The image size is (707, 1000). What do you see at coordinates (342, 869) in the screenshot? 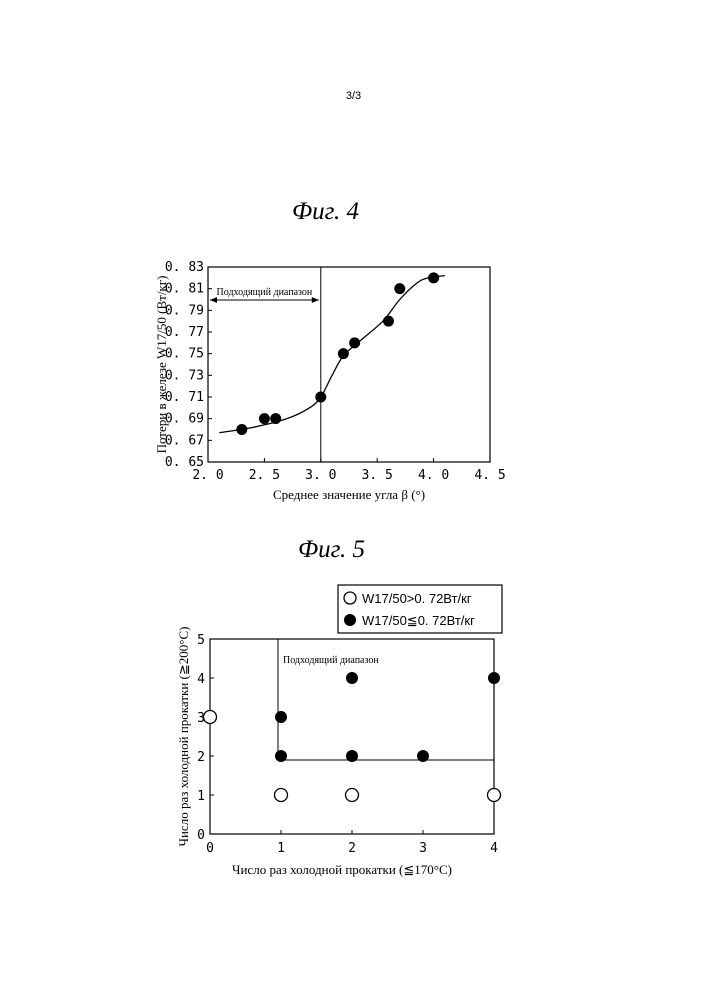
I see `x-axis-label: Число раз холодной прокатки (≦170°C)` at bounding box center [342, 869].